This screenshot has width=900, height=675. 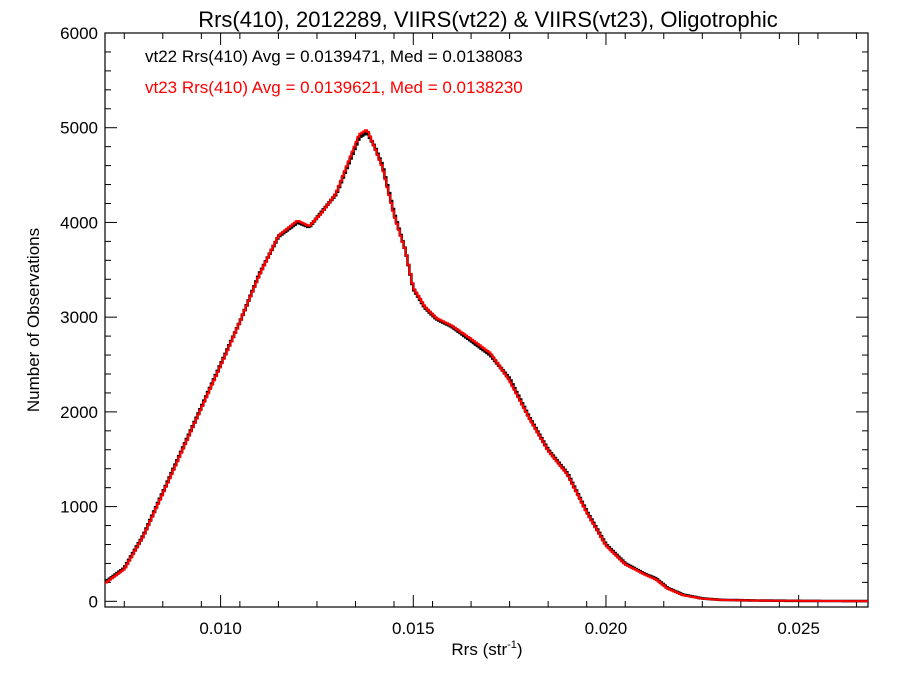 I want to click on y-tick-label: 0, so click(x=93, y=601).